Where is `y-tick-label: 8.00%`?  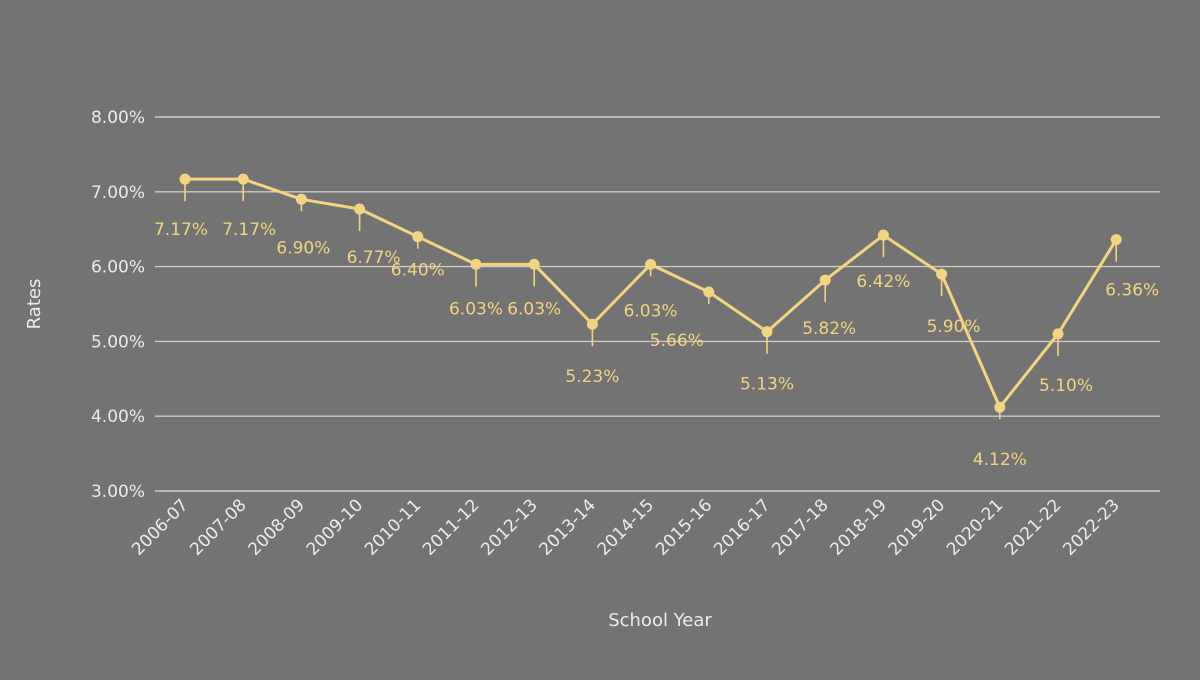
y-tick-label: 8.00% is located at coordinates (118, 118).